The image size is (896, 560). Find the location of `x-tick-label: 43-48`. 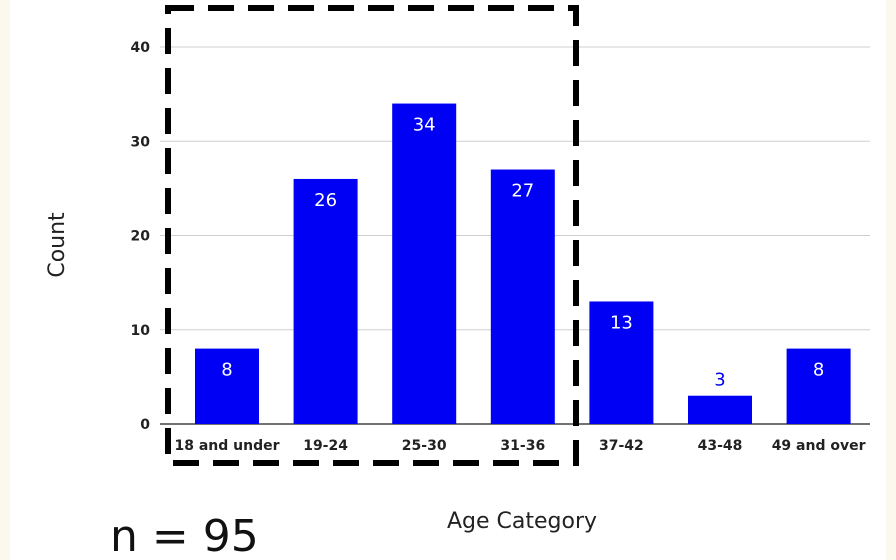

x-tick-label: 43-48 is located at coordinates (720, 446).